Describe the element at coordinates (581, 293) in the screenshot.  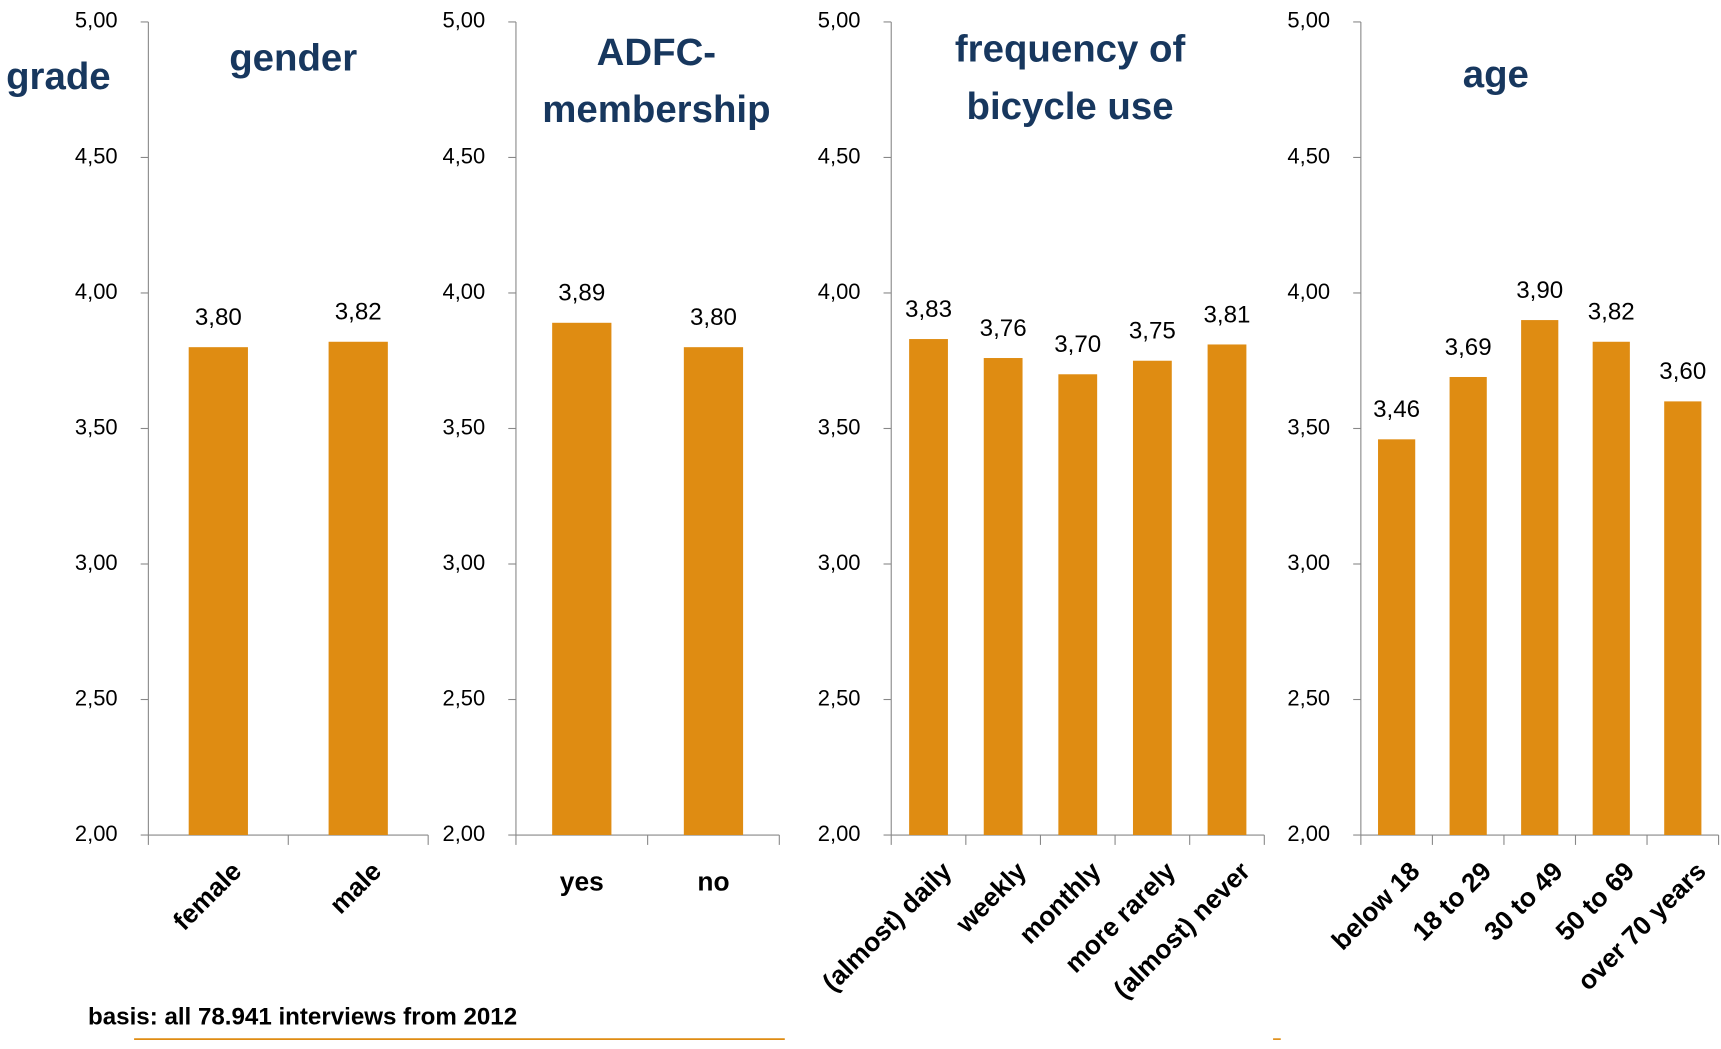
I see `value-label: 3,89` at that location.